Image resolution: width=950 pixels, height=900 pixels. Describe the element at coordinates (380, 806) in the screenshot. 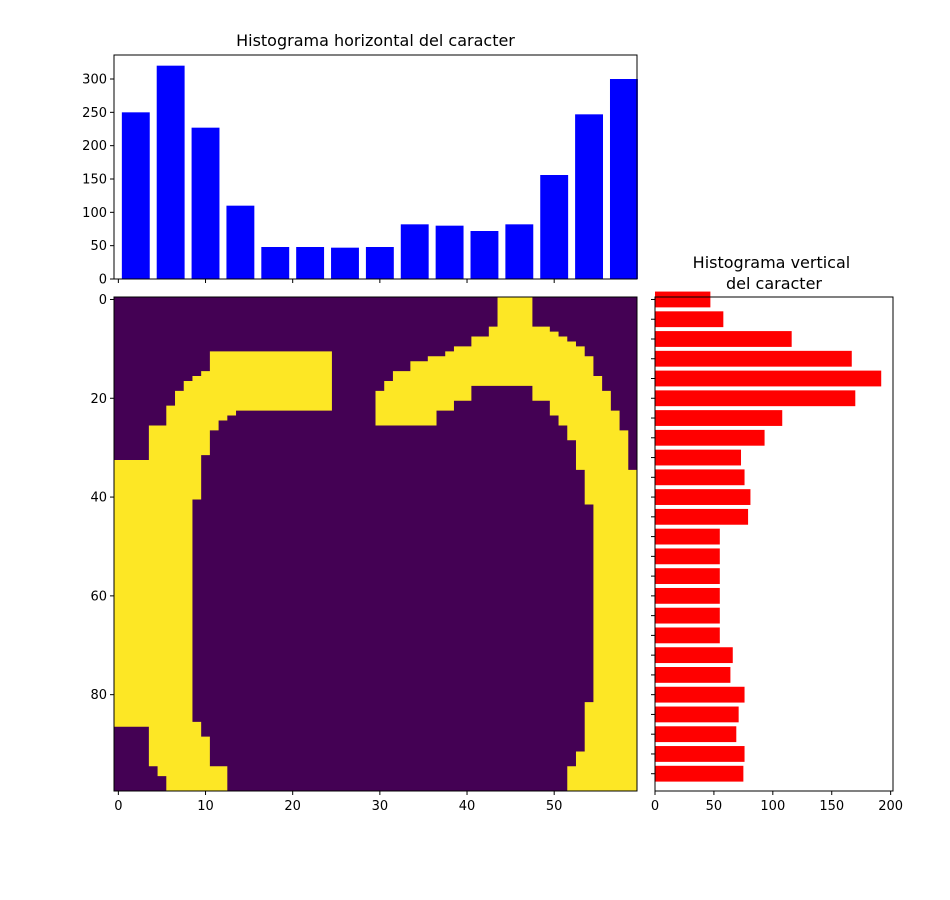

I see `x-tick-label: 30` at that location.